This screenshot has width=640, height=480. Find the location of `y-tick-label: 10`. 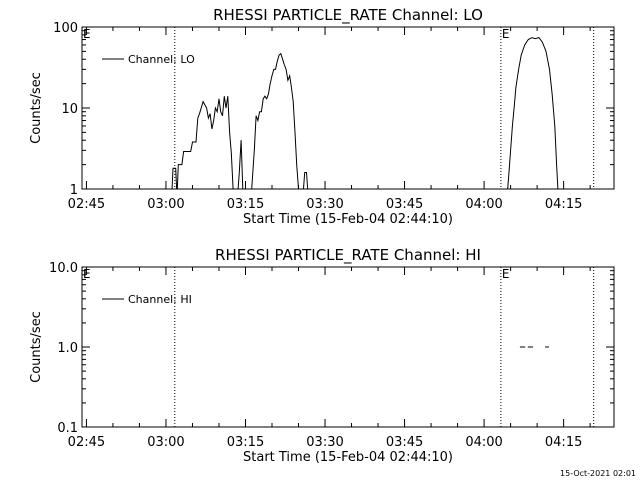

y-tick-label: 10 is located at coordinates (69, 109).